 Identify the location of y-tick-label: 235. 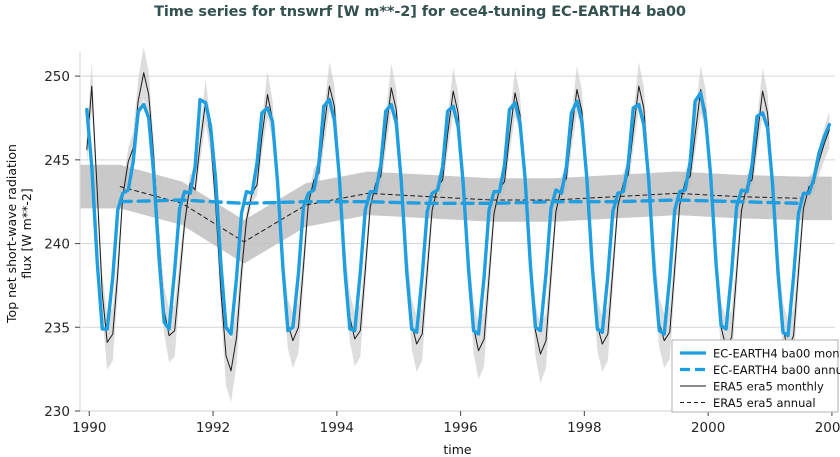
(57, 328).